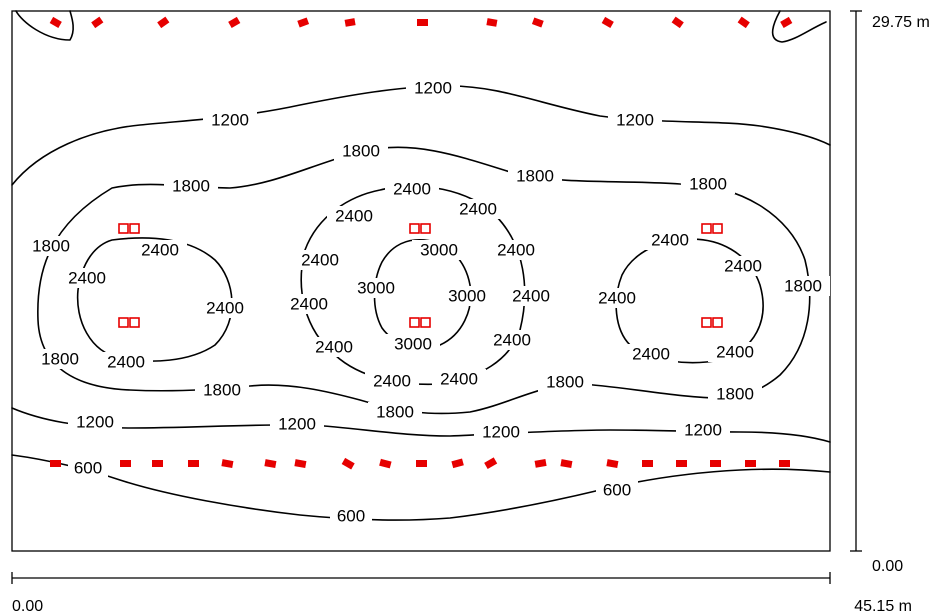  I want to click on y-origin-label: 0.00, so click(887, 566).